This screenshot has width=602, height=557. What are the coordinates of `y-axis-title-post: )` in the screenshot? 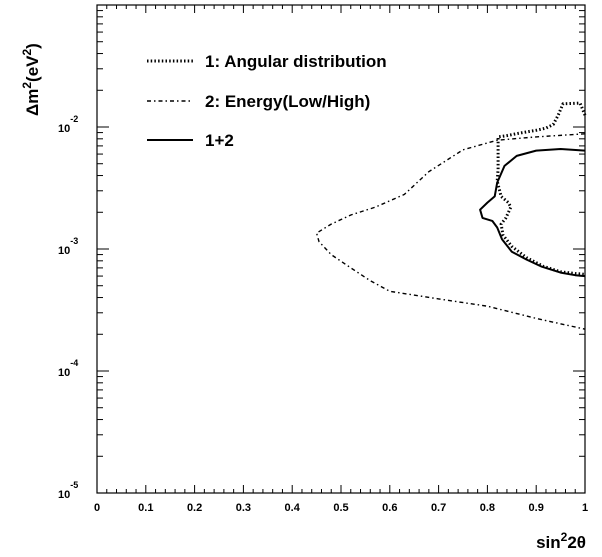 It's located at (32, 46).